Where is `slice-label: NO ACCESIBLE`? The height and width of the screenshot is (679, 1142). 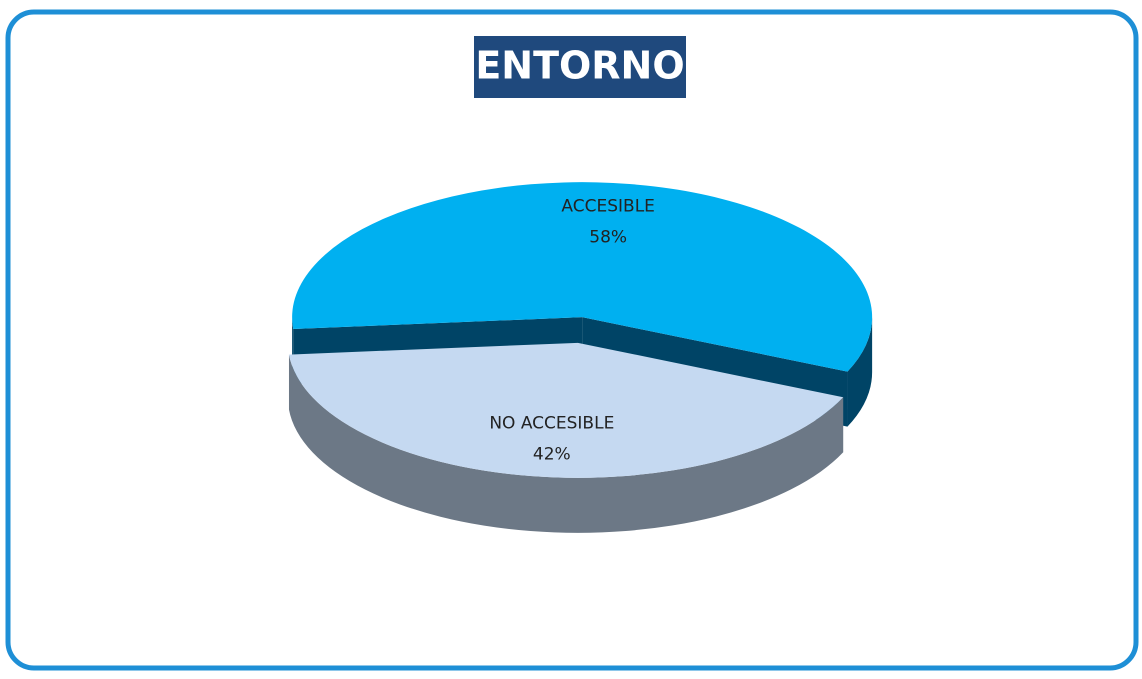 slice-label: NO ACCESIBLE is located at coordinates (551, 424).